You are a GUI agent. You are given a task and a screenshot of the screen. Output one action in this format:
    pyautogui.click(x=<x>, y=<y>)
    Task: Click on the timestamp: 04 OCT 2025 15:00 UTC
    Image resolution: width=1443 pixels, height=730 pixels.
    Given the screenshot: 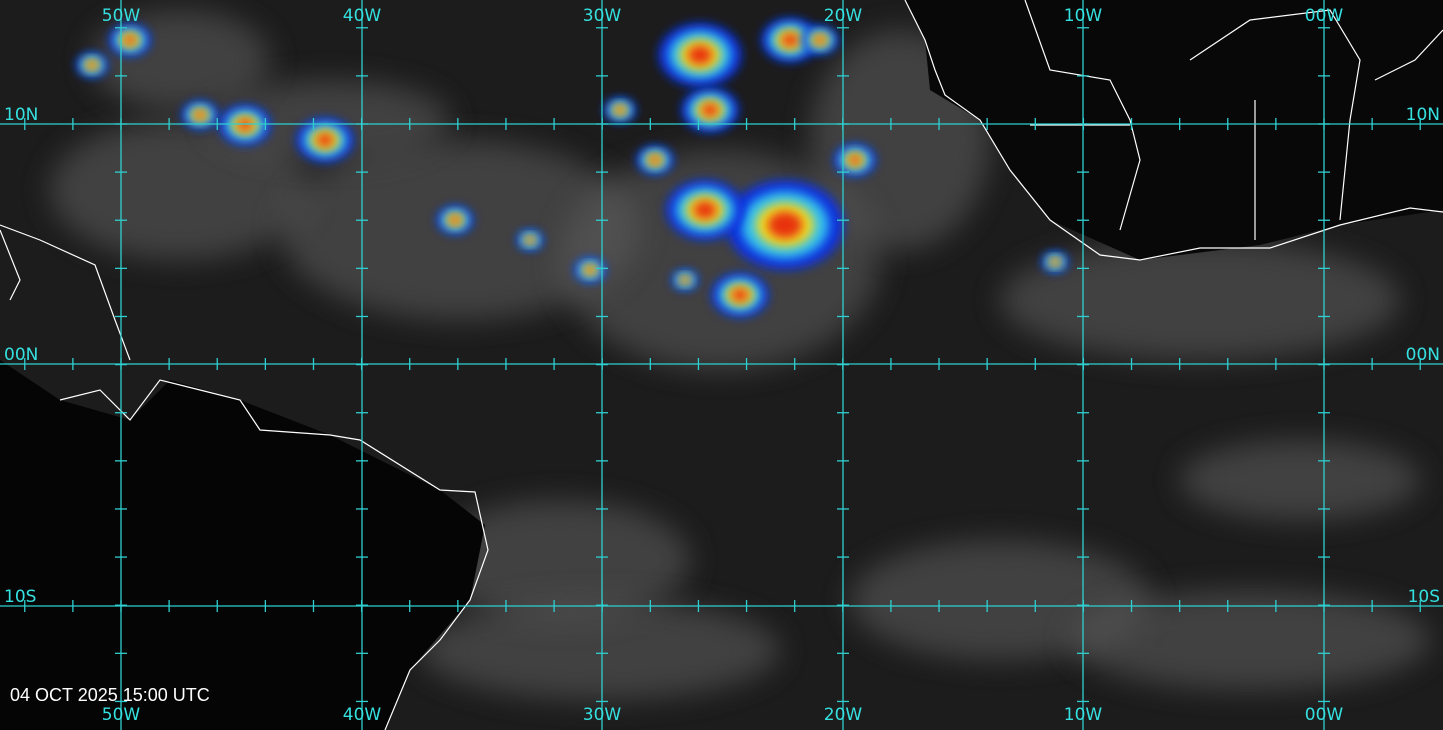 What is the action you would take?
    pyautogui.click(x=110, y=695)
    